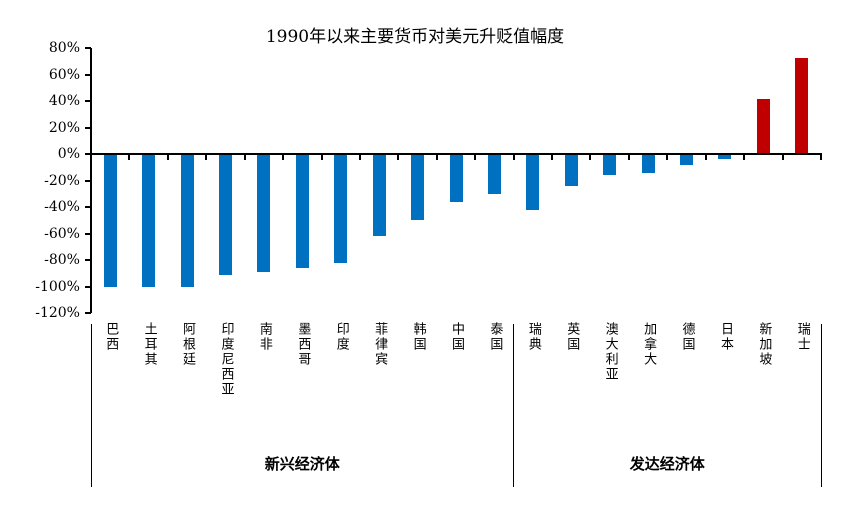 The width and height of the screenshot is (865, 515). Describe the element at coordinates (667, 464) in the screenshot. I see `group-label: 发达经济体` at that location.